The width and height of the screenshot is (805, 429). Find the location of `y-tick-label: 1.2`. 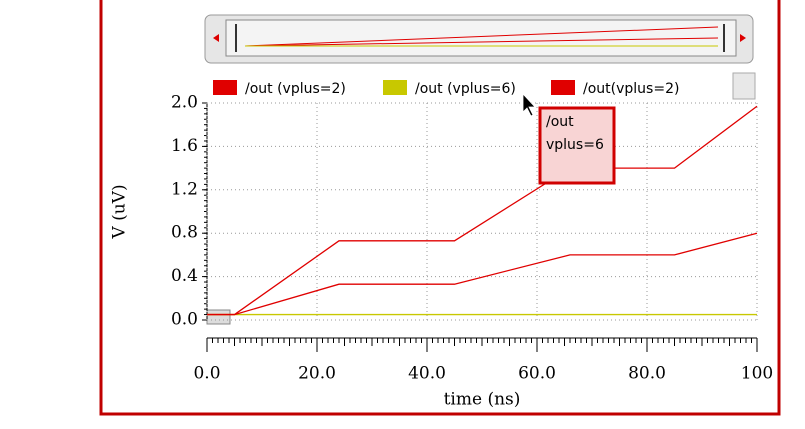

y-tick-label: 1.2 is located at coordinates (184, 189).